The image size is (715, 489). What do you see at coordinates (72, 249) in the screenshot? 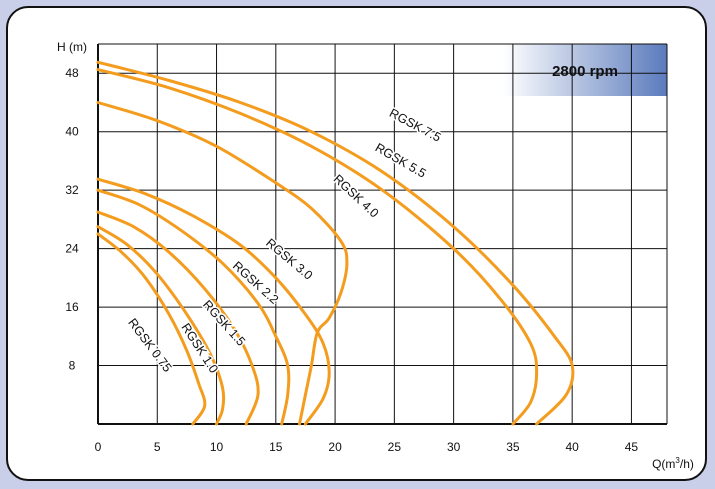
I see `y-tick-label: 24` at bounding box center [72, 249].